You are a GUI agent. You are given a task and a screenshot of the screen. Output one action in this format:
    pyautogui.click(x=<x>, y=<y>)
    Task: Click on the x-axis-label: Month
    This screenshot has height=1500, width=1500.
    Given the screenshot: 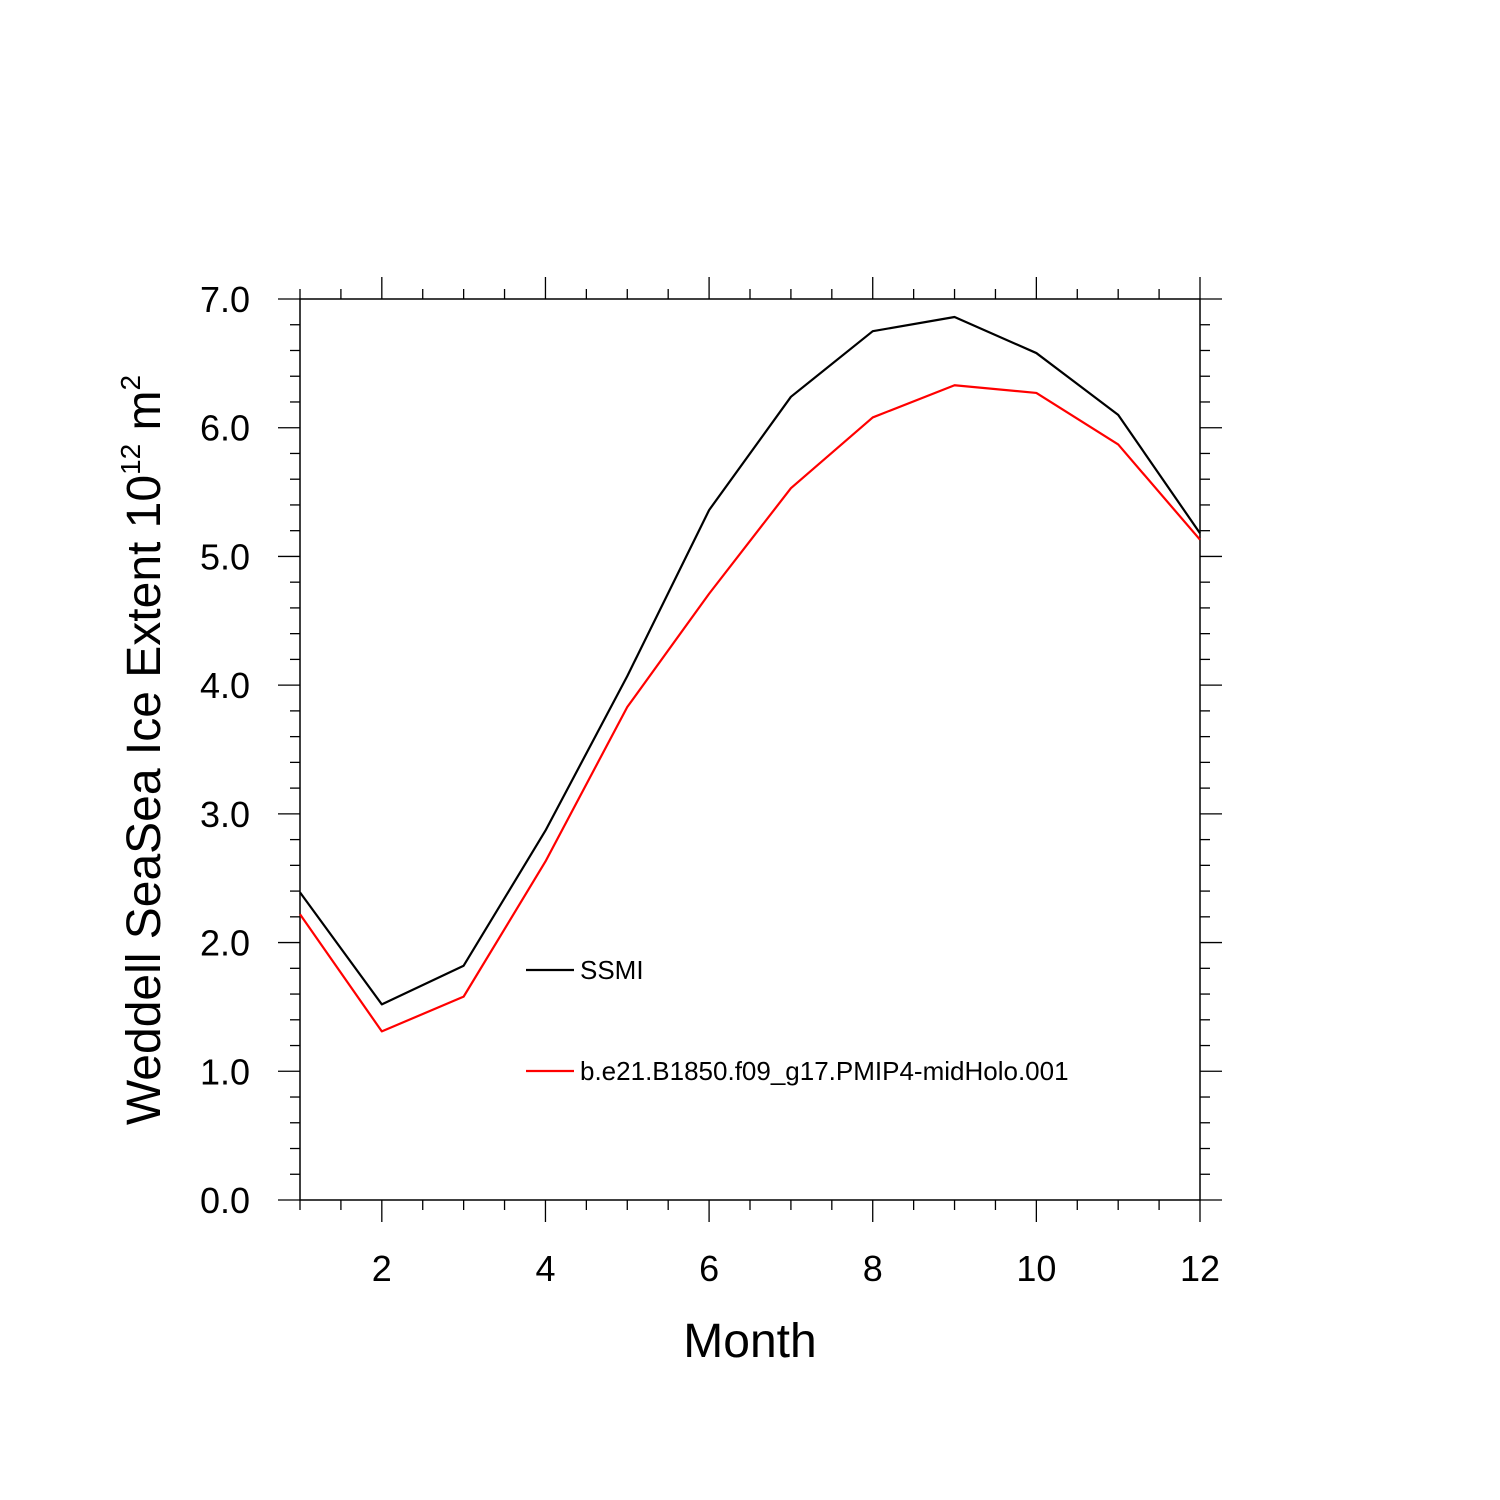 What is the action you would take?
    pyautogui.click(x=749, y=1341)
    